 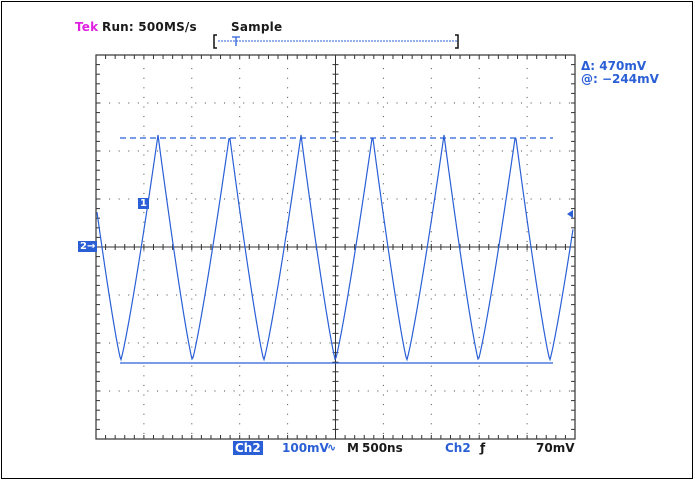 I want to click on record-position-bar, so click(x=336, y=41).